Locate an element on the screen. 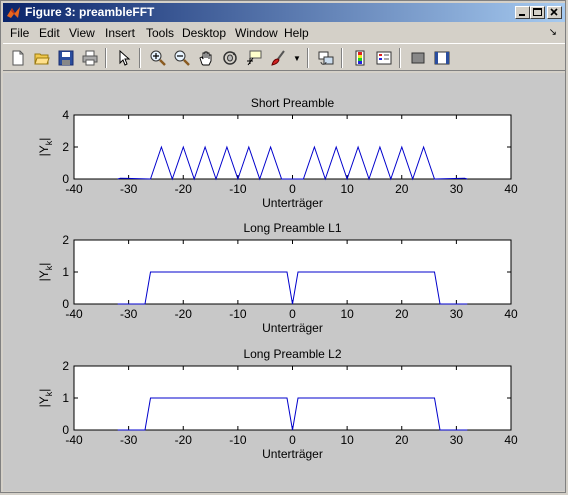 Image resolution: width=568 pixels, height=495 pixels. maximize-button is located at coordinates (537, 12).